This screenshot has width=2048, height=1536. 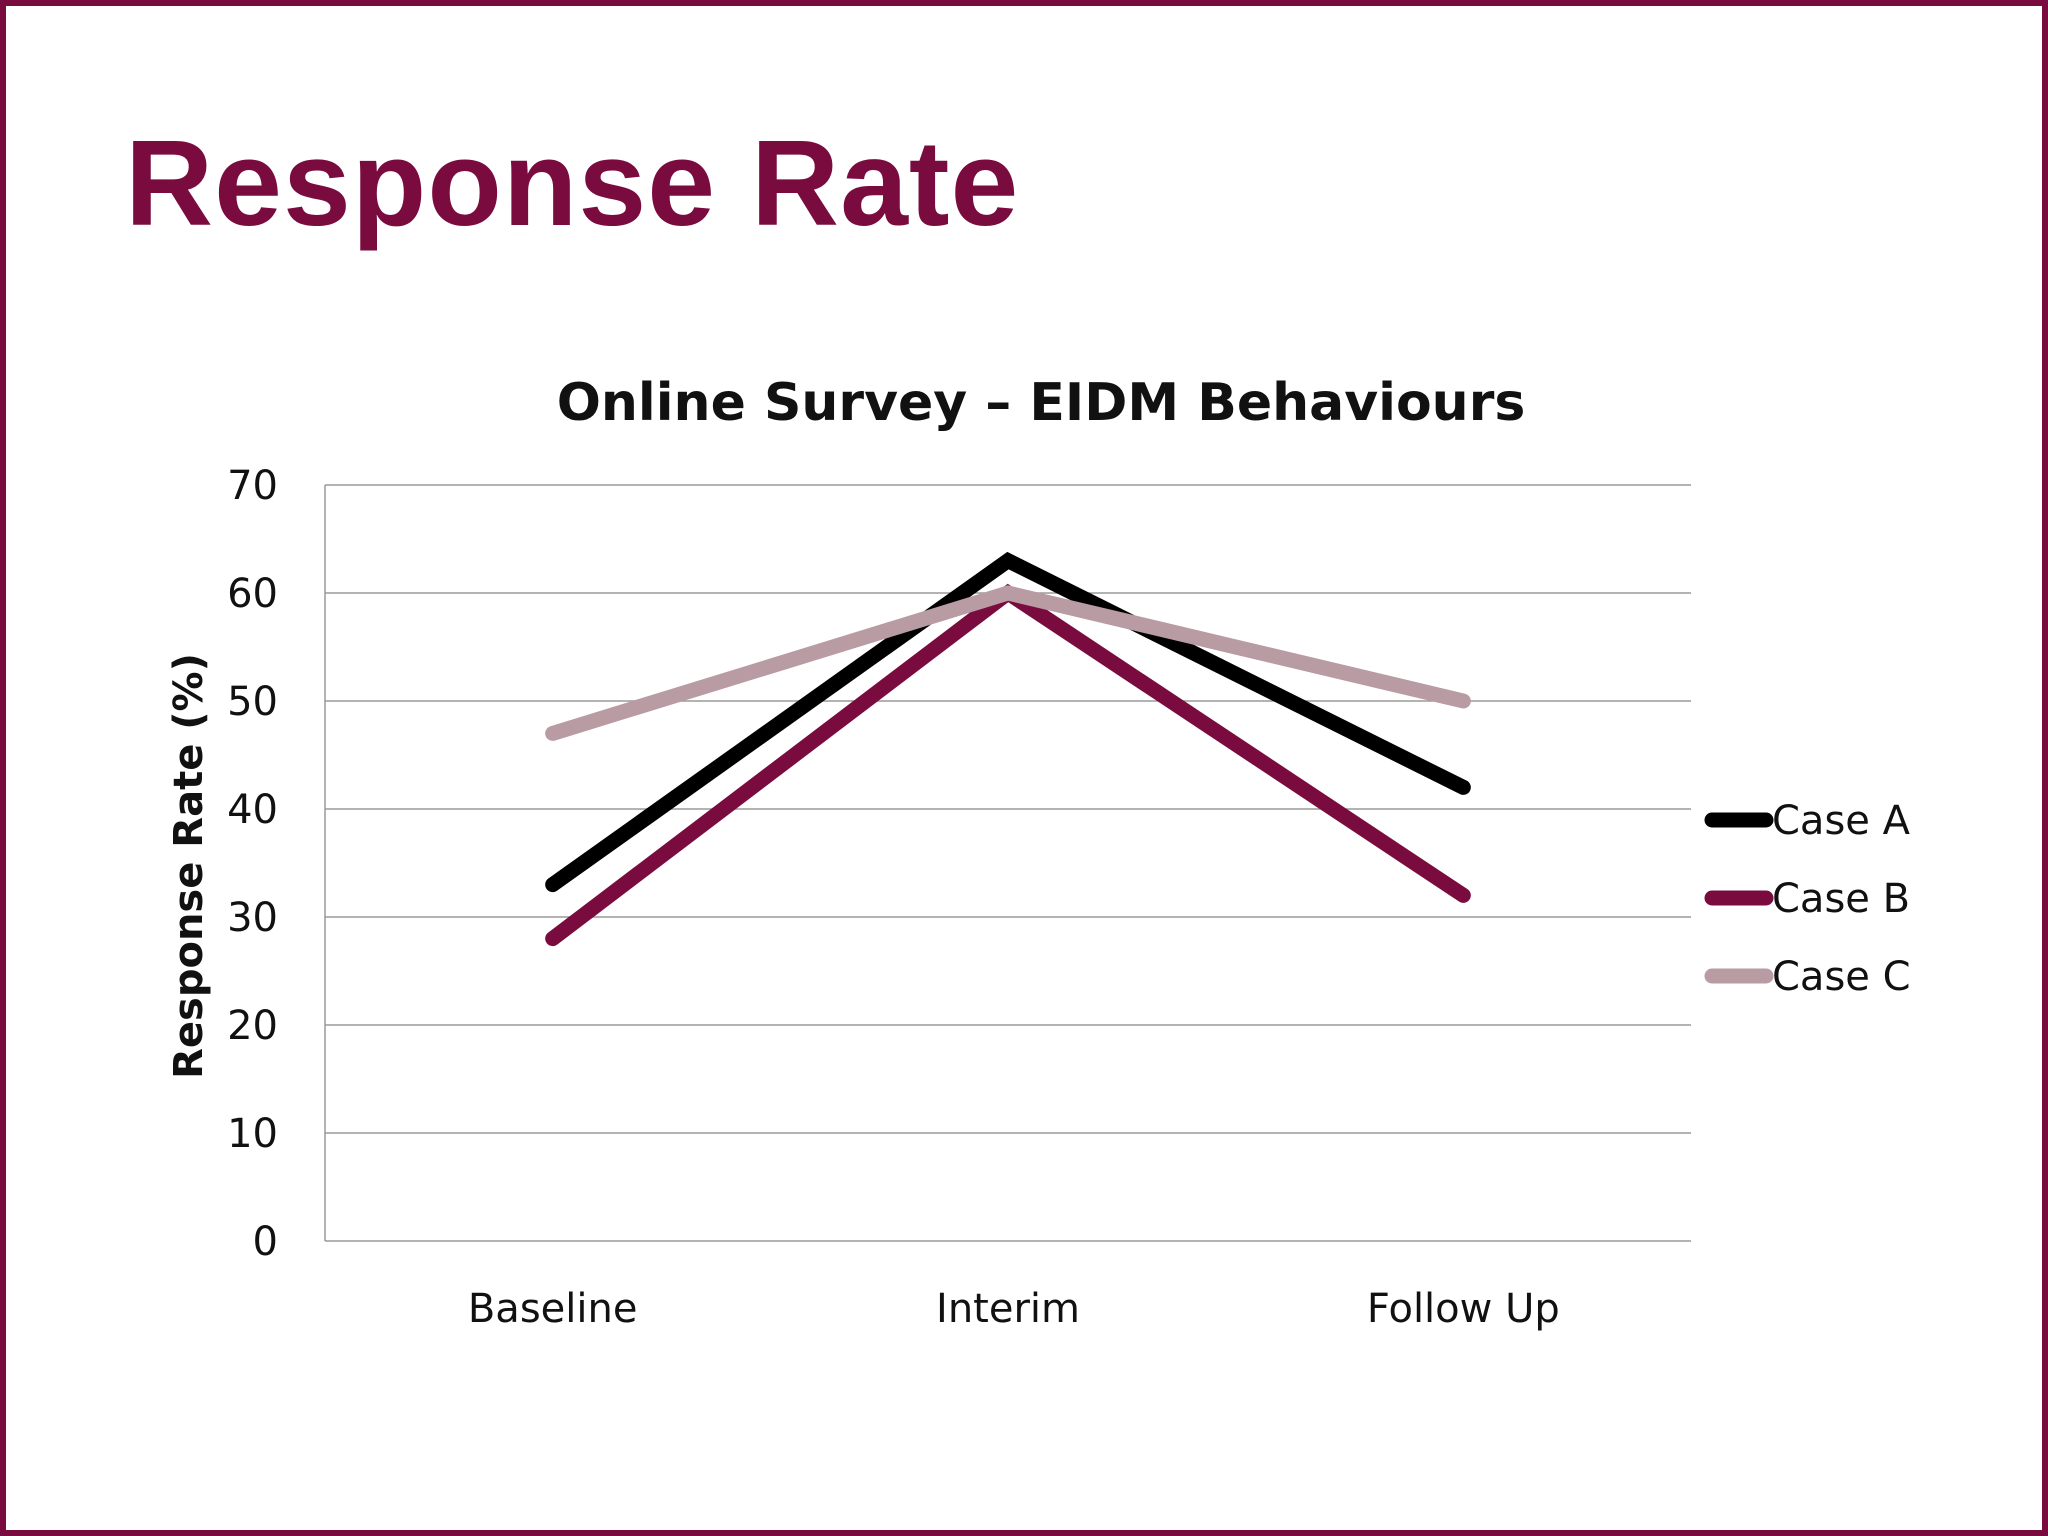 What do you see at coordinates (252, 486) in the screenshot?
I see `y-tick-label: 70` at bounding box center [252, 486].